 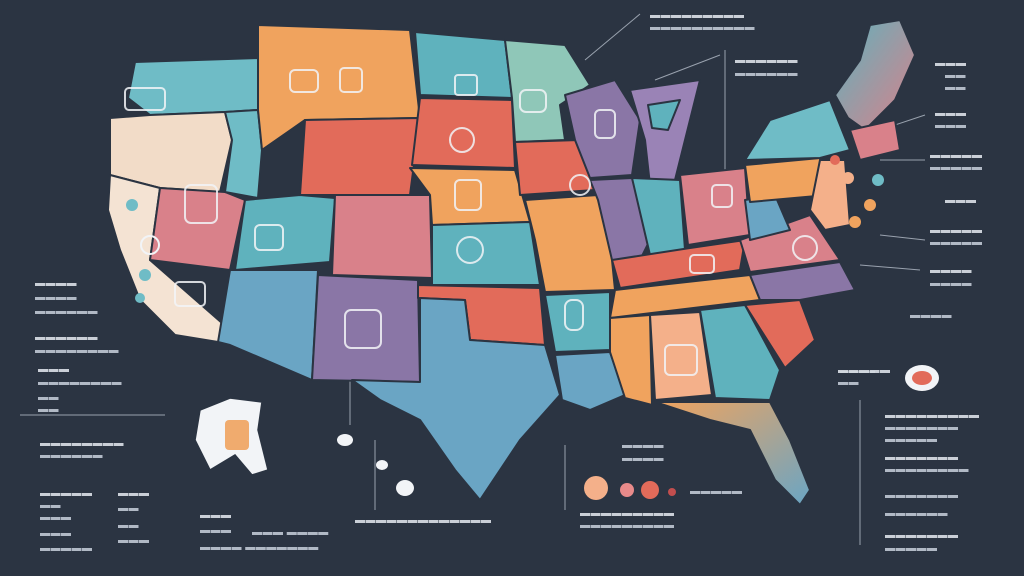 What do you see at coordinates (630, 488) in the screenshot?
I see `legend-dots` at bounding box center [630, 488].